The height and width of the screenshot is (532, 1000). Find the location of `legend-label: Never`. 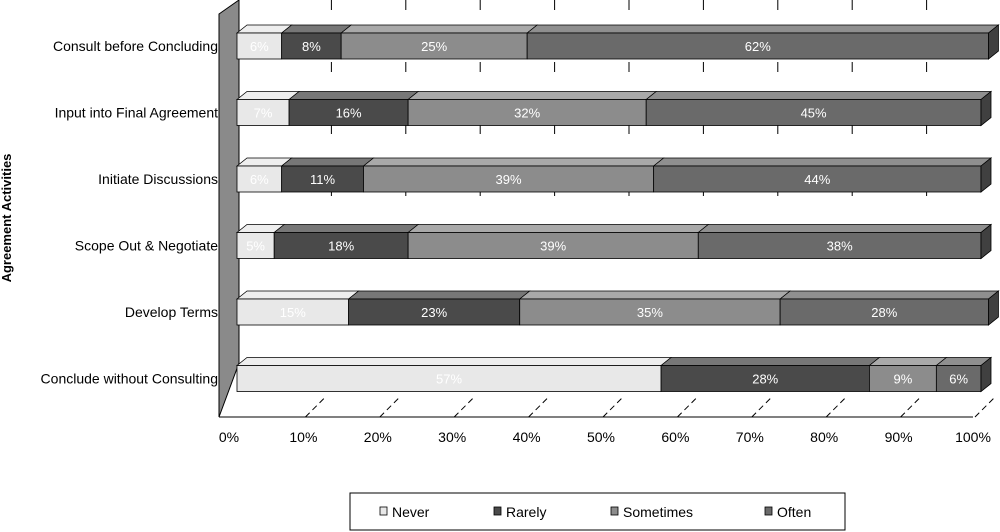

legend-label: Never is located at coordinates (411, 512).